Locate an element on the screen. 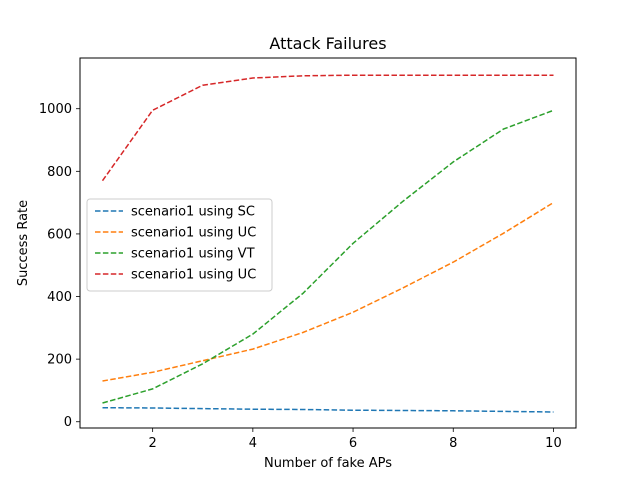 The height and width of the screenshot is (480, 640). y-tick-label: 0 is located at coordinates (68, 422).